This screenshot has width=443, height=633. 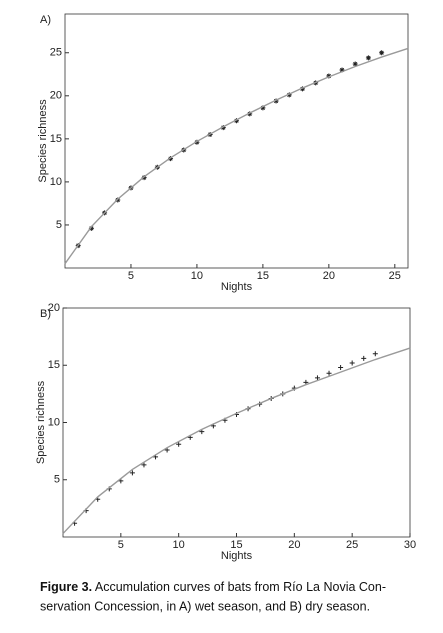 What do you see at coordinates (66, 587) in the screenshot?
I see `caption-label: Figure 3.` at bounding box center [66, 587].